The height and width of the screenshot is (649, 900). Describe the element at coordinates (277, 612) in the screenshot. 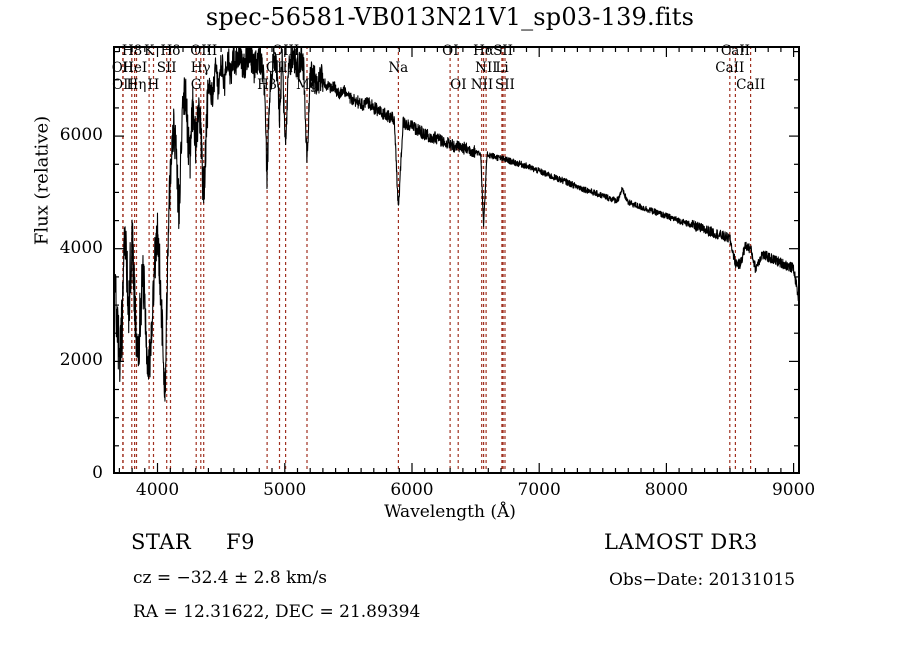

I see `coordinates: RA = 12.31622, DEC = 21.89394` at that location.